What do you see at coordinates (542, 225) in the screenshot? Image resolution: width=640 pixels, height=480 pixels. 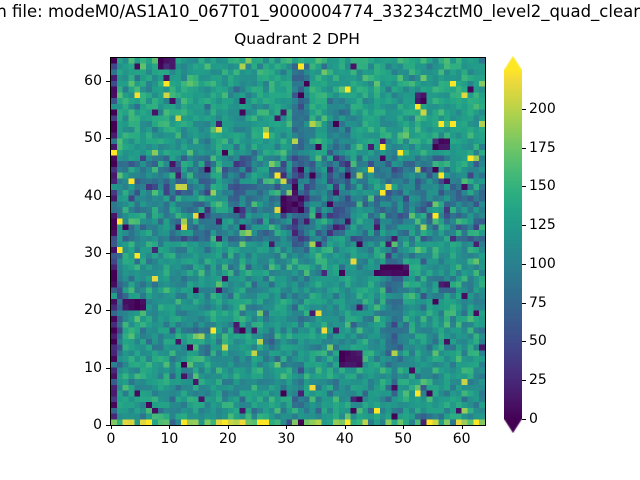 I see `colorbar-tick-label: 125` at bounding box center [542, 225].